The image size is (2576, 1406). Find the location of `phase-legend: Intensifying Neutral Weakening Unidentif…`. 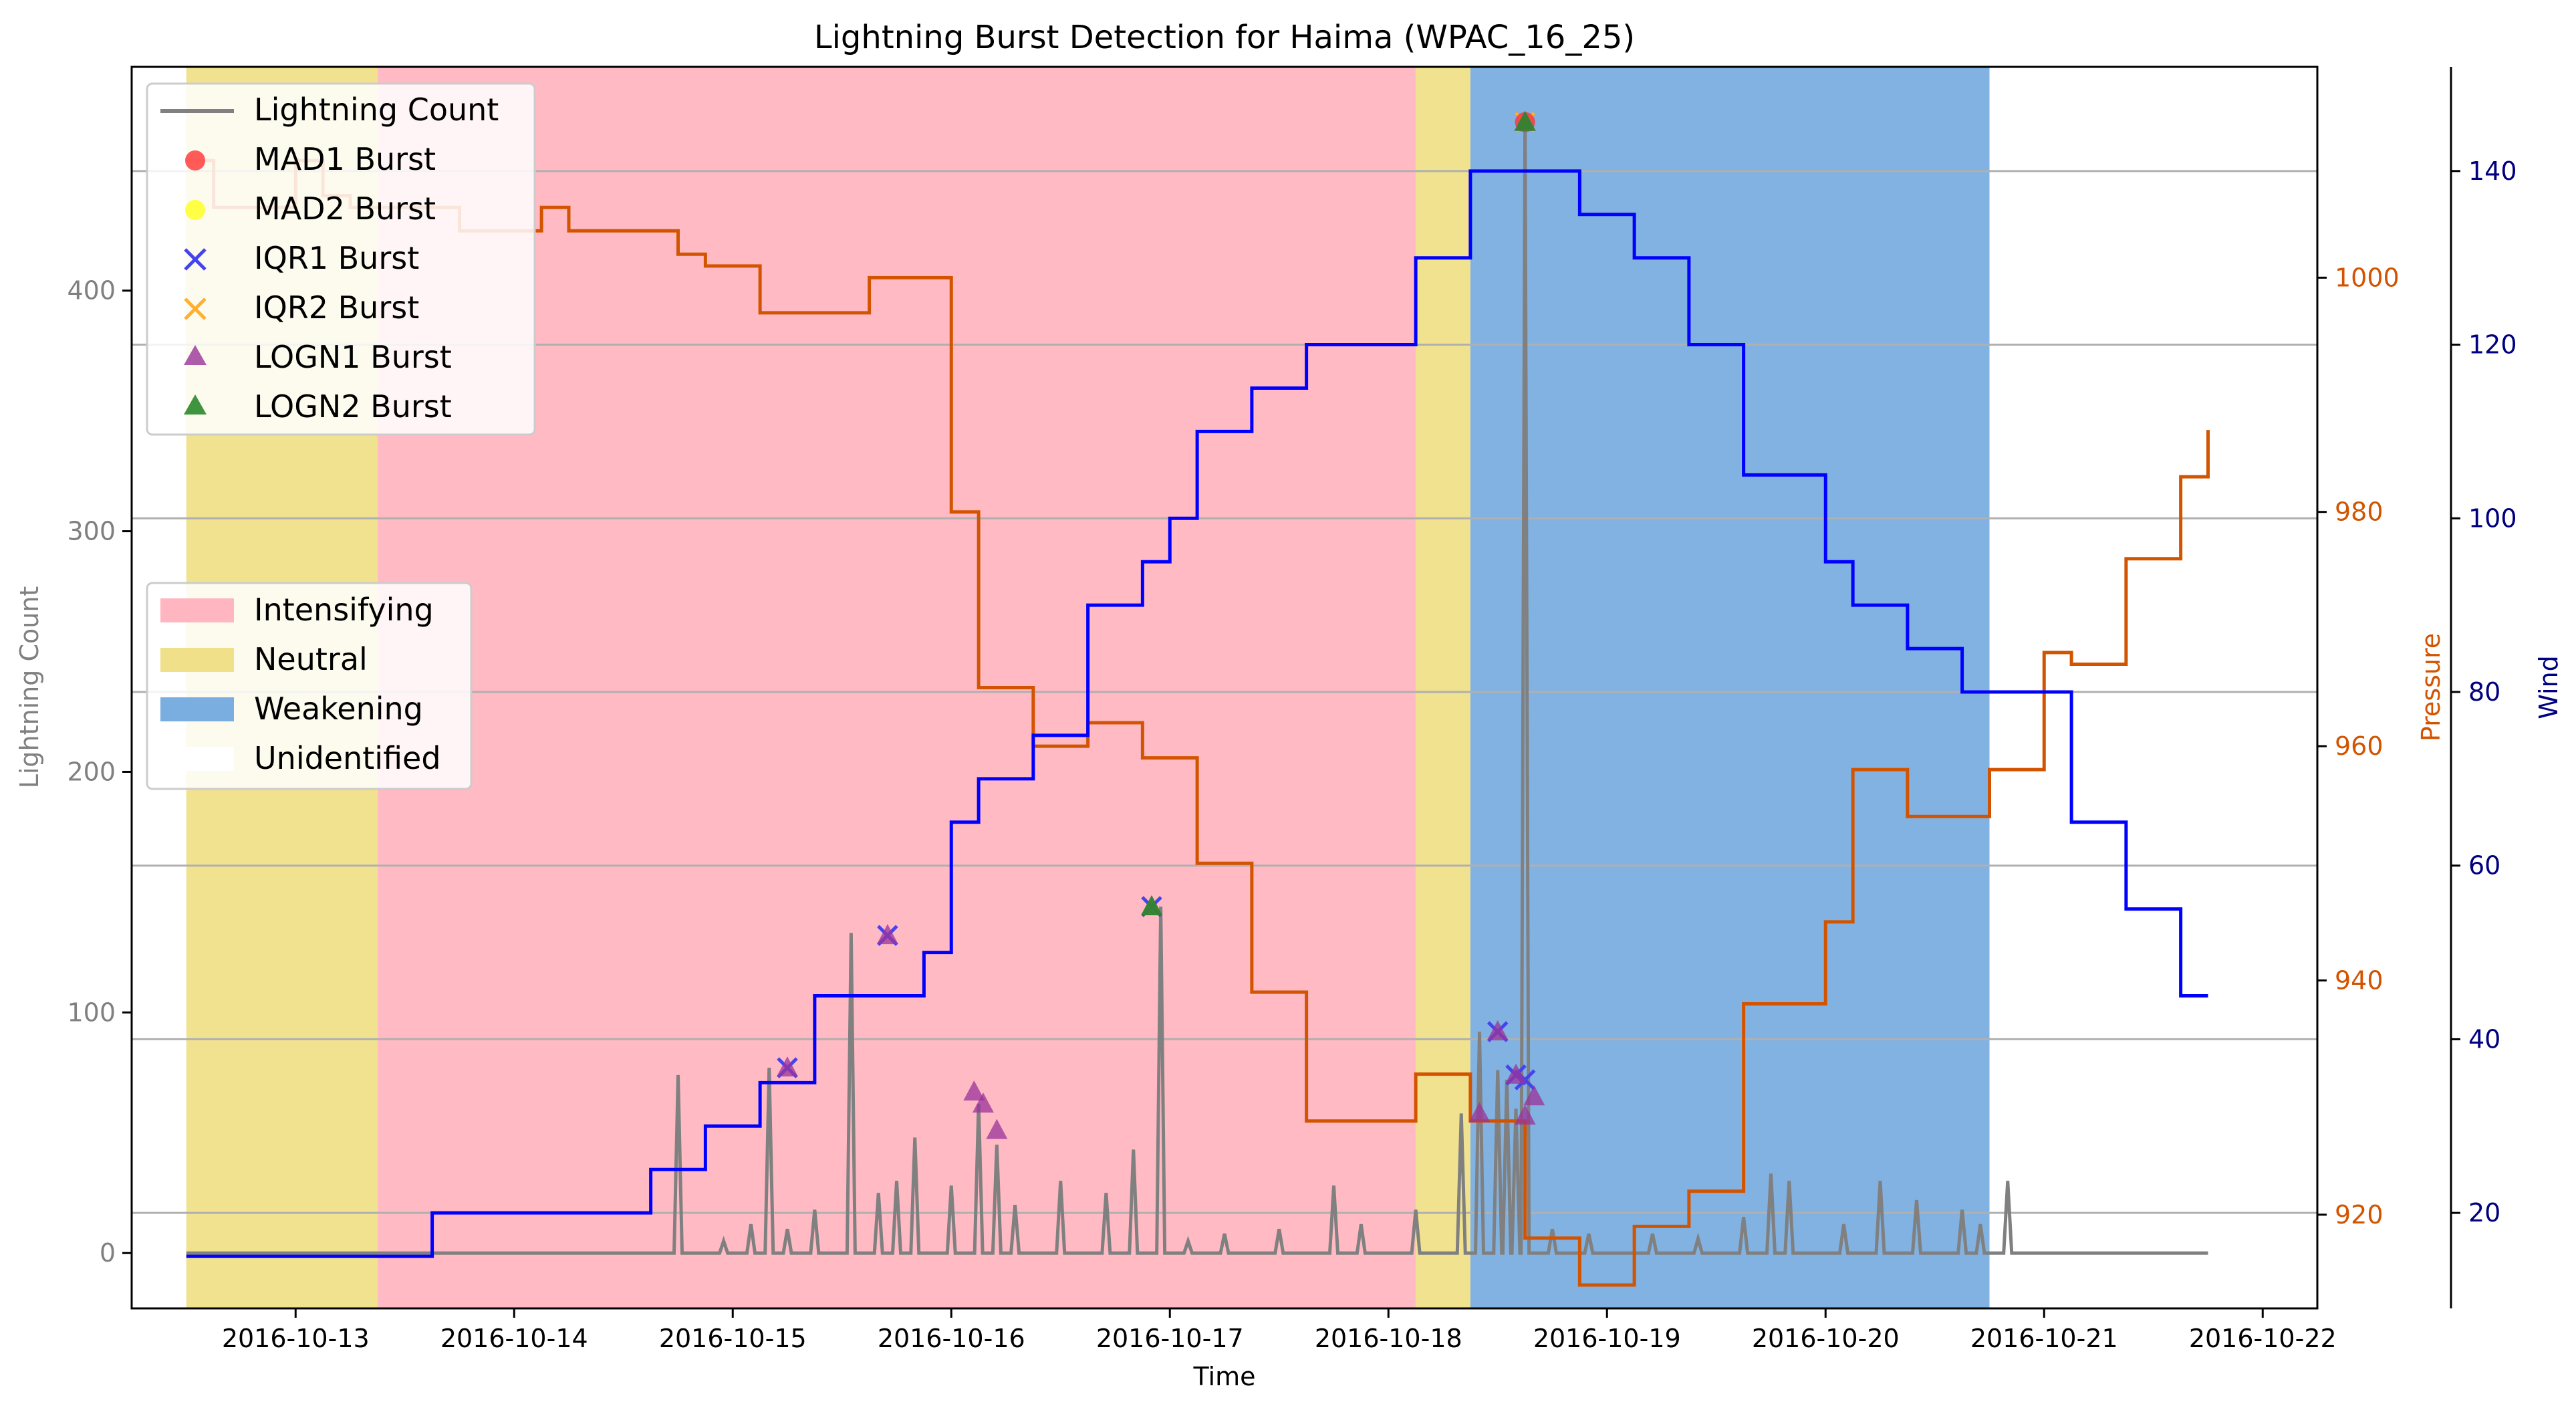

phase-legend: Intensifying Neutral Weakening Unidentif… is located at coordinates (310, 686).